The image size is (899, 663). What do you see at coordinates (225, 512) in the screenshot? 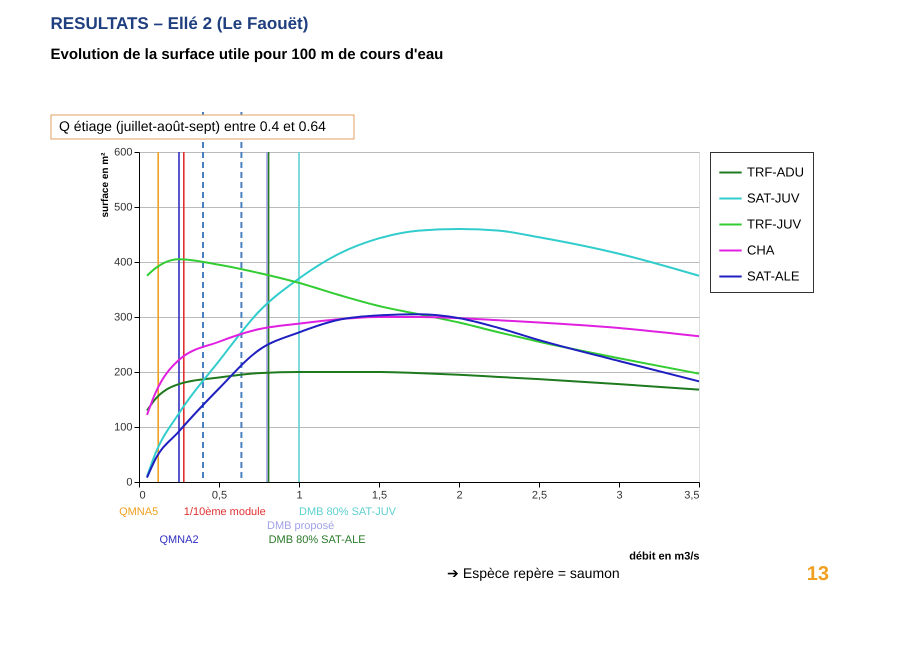
I see `ref-line-label: 1/10ème module` at bounding box center [225, 512].